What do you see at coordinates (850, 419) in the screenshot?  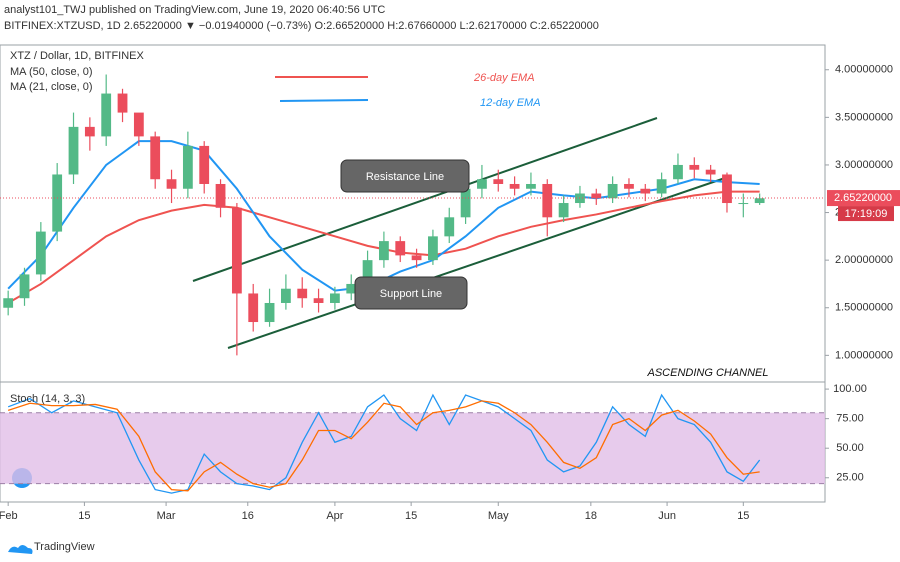 I see `stoch-tick-label: 75.00` at bounding box center [850, 419].